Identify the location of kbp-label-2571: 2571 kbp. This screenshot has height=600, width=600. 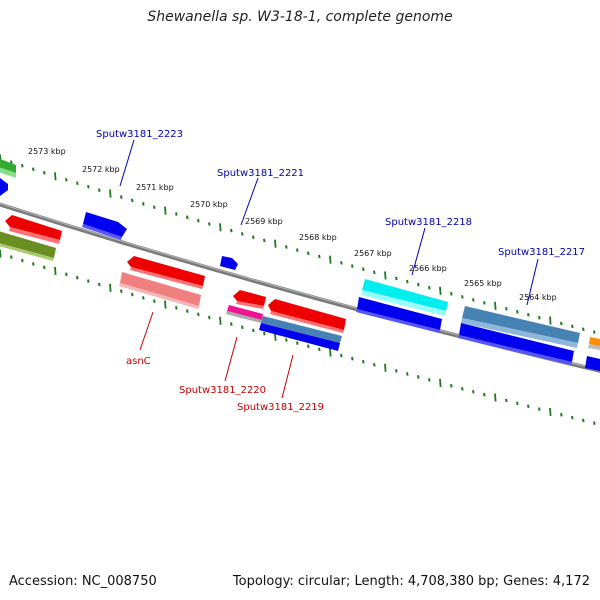
(155, 187).